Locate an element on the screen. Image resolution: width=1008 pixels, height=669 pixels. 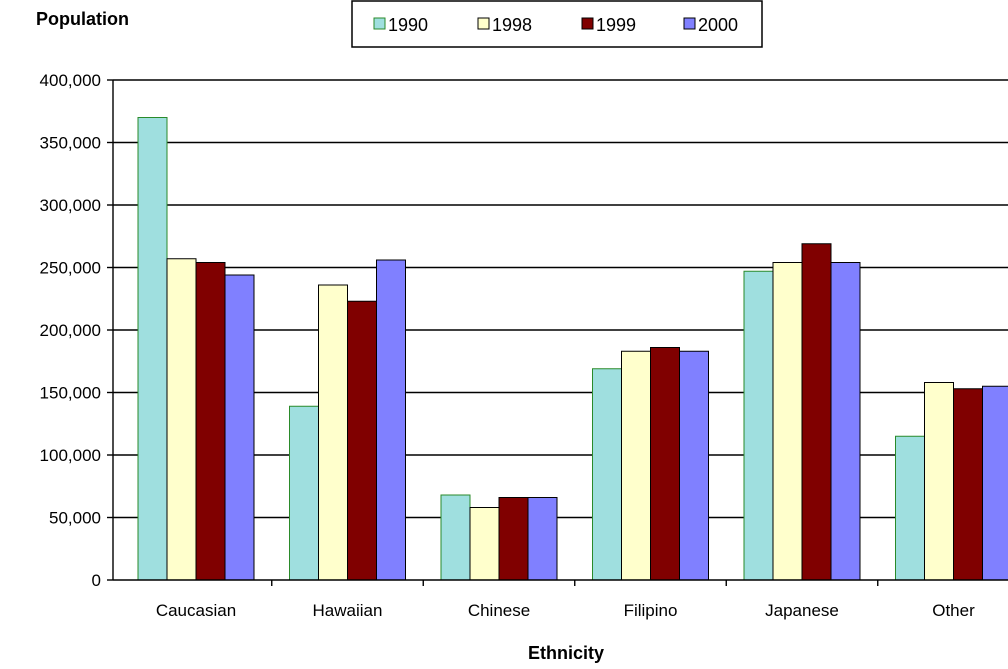
legend: 1990 1998 1999 2000 is located at coordinates (555, 25).